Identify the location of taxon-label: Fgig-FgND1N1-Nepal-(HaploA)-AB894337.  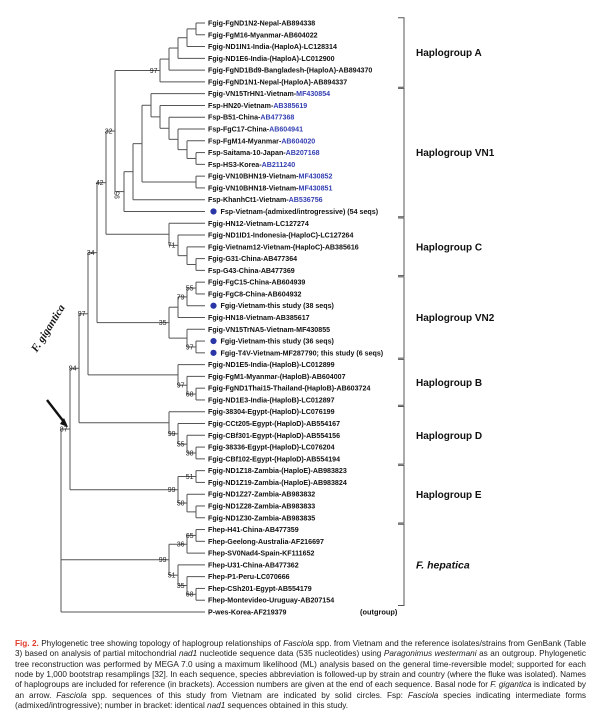
(277, 82).